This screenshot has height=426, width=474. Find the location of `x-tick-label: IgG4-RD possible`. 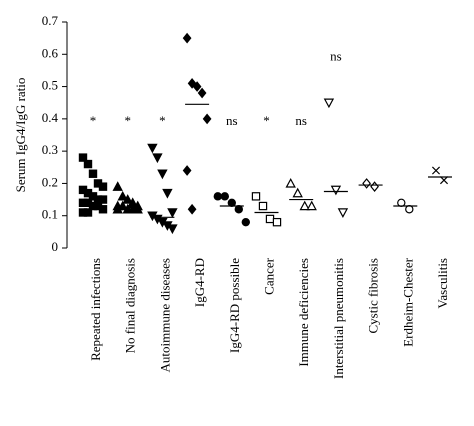

x-tick-label: IgG4-RD possible is located at coordinates (234, 305).